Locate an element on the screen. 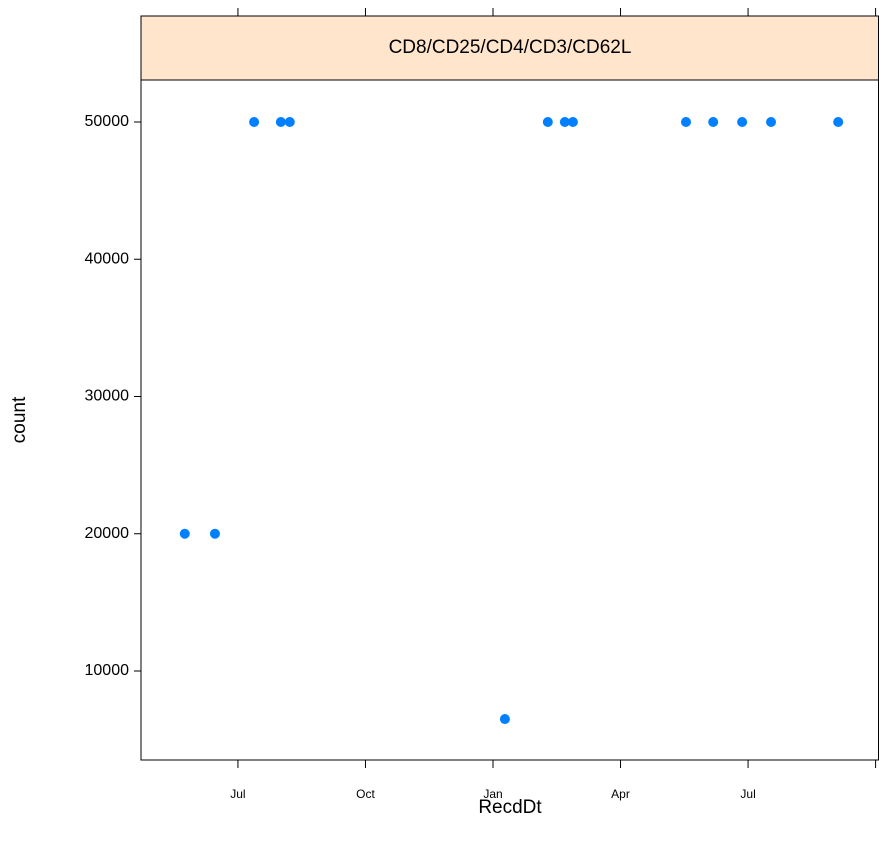 Image resolution: width=879 pixels, height=848 pixels. chart-title: CD8/CD25/CD4/CD3/CD62L is located at coordinates (510, 47).